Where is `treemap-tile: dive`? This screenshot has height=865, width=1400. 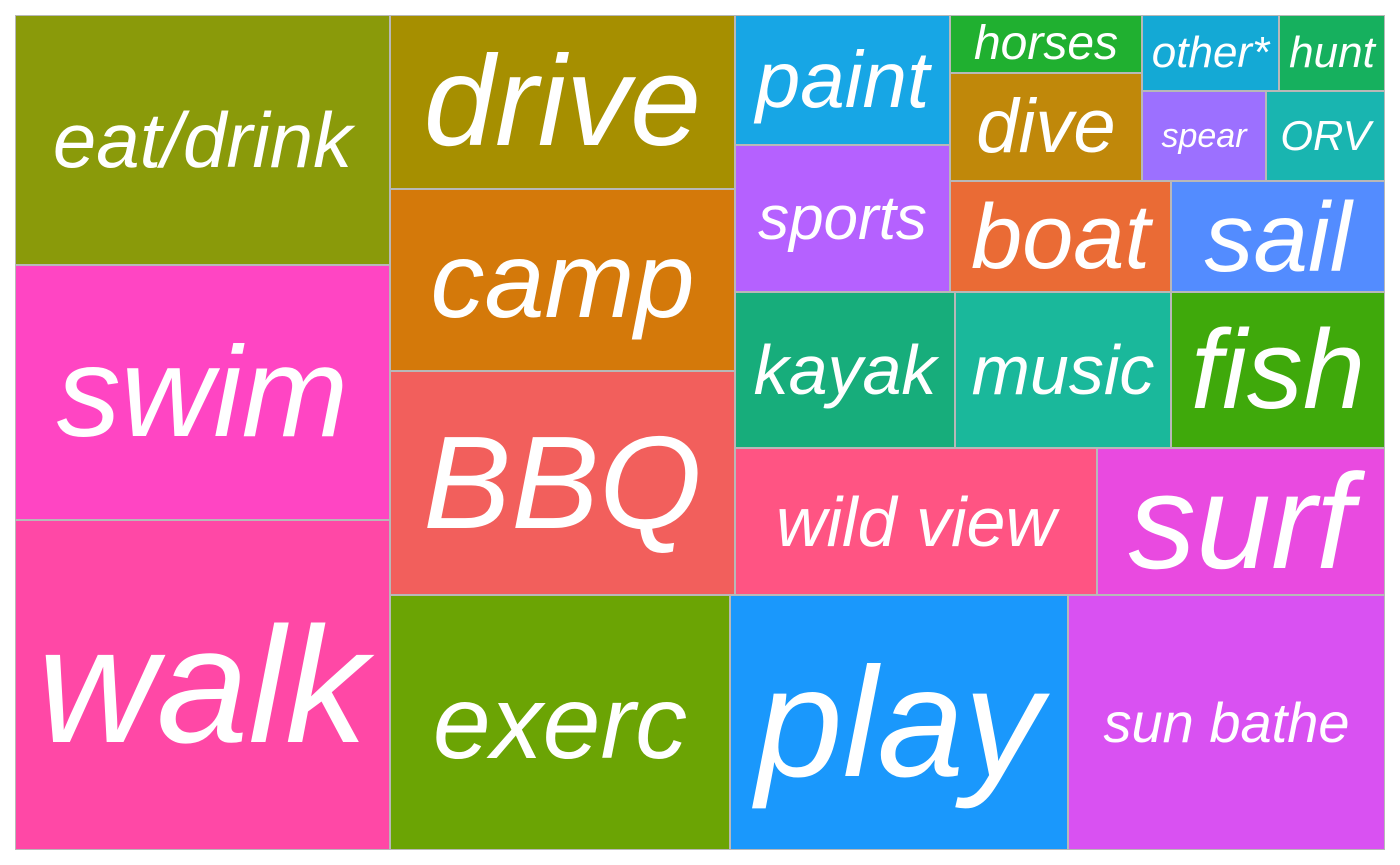 treemap-tile: dive is located at coordinates (1046, 127).